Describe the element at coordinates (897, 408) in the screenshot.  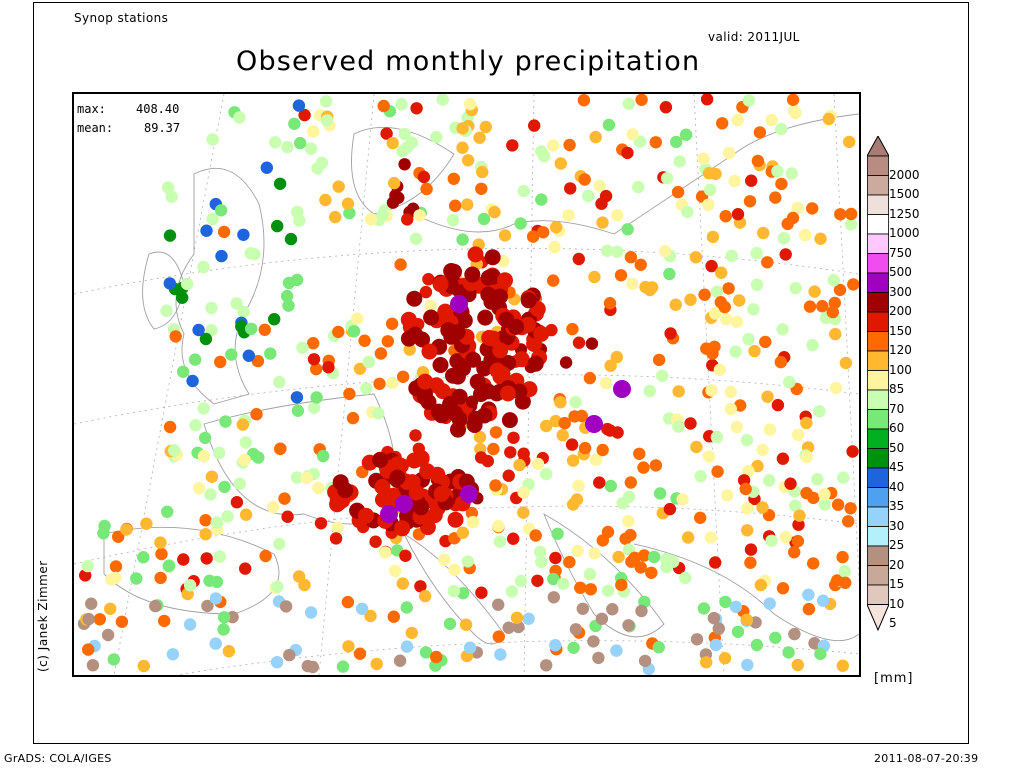
I see `legend-label: 70` at that location.